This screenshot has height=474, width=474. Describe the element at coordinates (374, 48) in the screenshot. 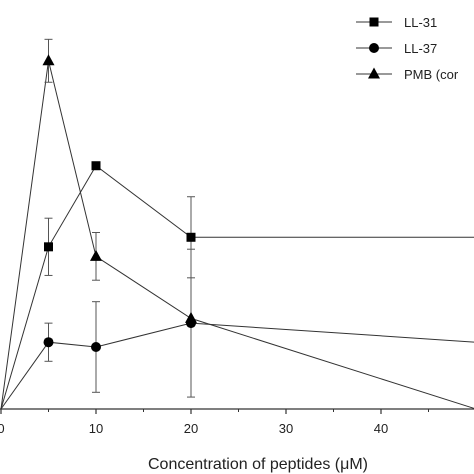

I see `legend-marker-circle` at that location.